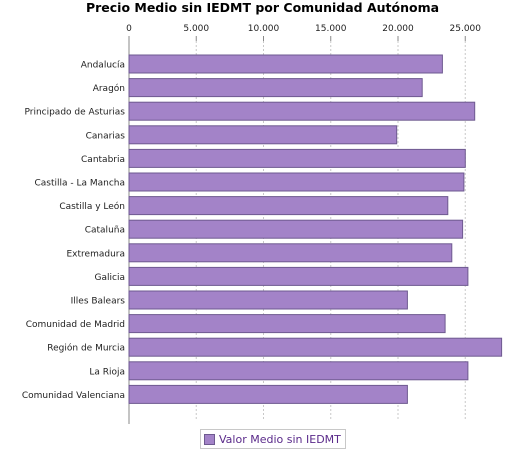  Describe the element at coordinates (280, 439) in the screenshot. I see `legend-label: Valor Medio sin IEDMT` at that location.